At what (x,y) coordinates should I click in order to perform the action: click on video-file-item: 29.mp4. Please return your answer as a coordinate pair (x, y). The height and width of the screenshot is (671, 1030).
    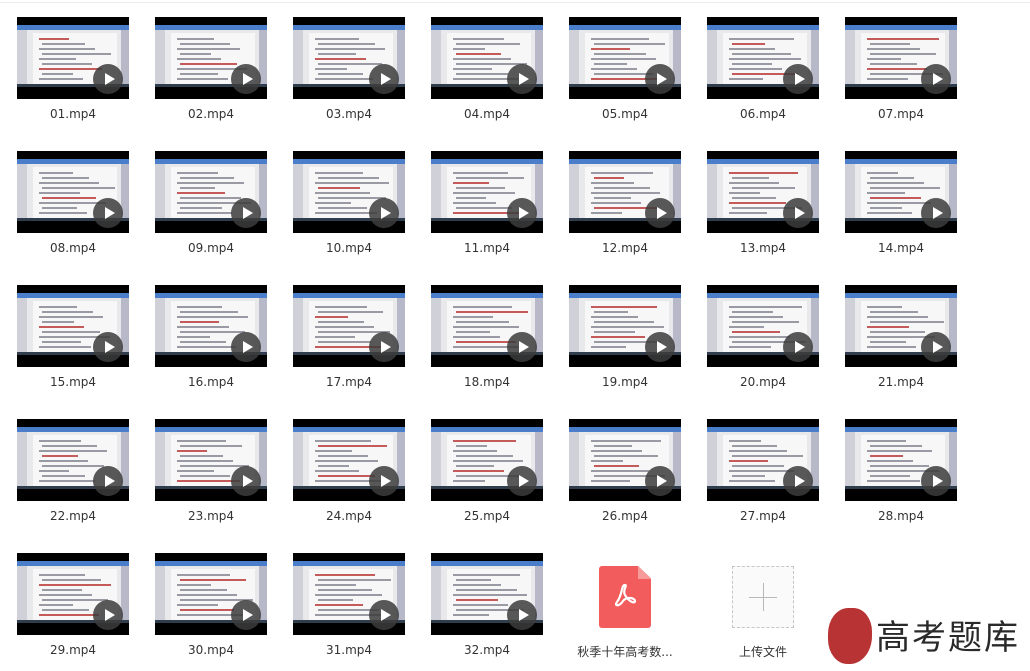
    Looking at the image, I should click on (73, 612).